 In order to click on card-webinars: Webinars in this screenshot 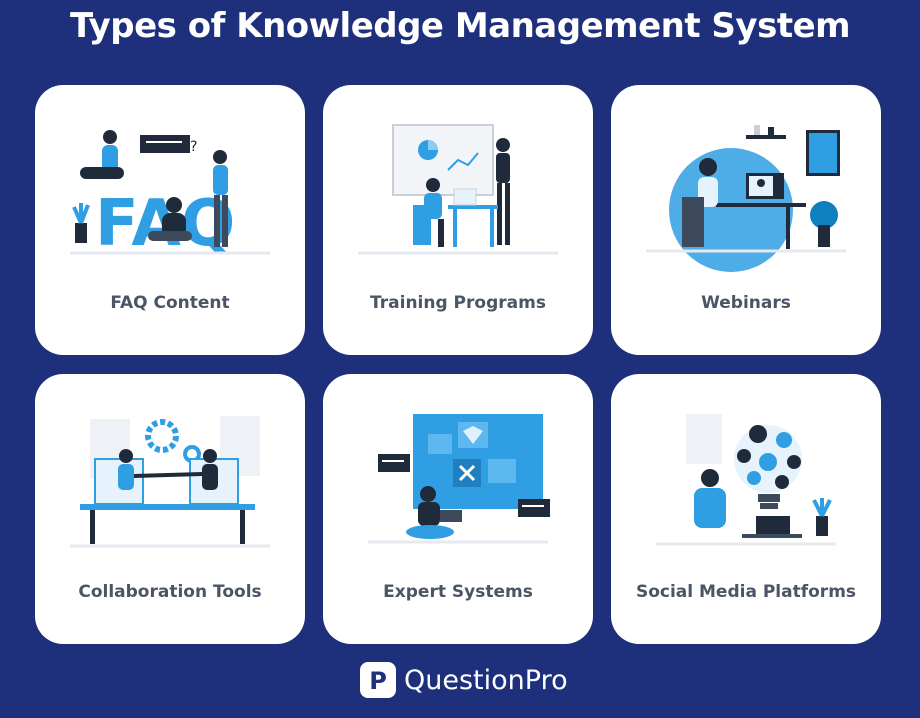, I will do `click(746, 220)`.